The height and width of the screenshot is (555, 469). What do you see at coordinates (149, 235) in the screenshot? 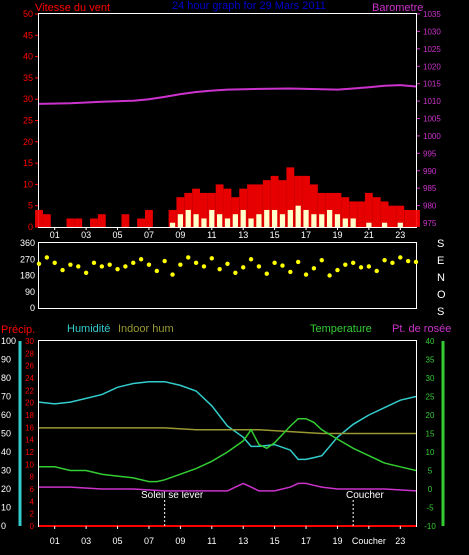
I see `x-tick-label: 07` at bounding box center [149, 235].